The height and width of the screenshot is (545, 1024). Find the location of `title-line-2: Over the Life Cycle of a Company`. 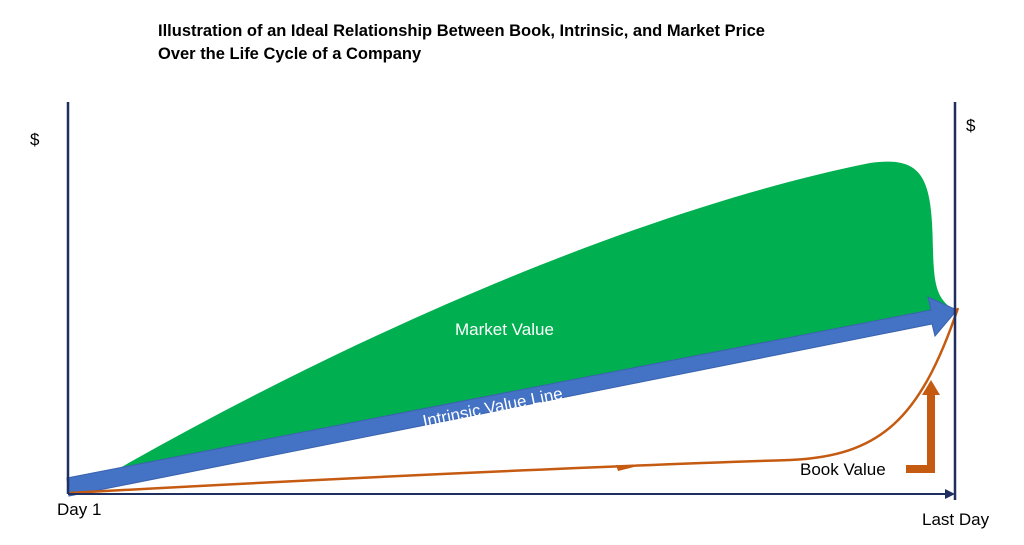

title-line-2: Over the Life Cycle of a Company is located at coordinates (290, 54).